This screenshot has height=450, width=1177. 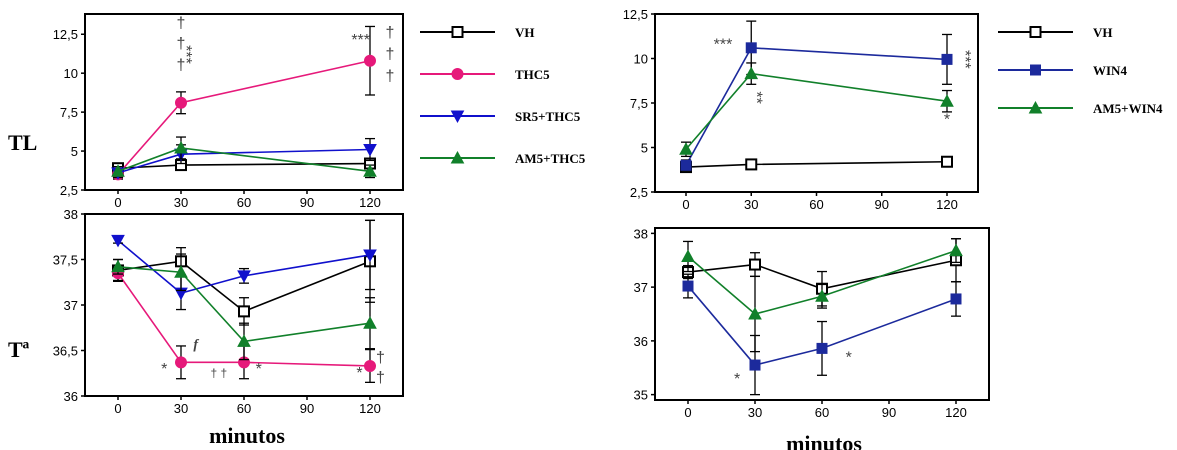 I want to click on significance-annotation: **, so click(x=755, y=97).